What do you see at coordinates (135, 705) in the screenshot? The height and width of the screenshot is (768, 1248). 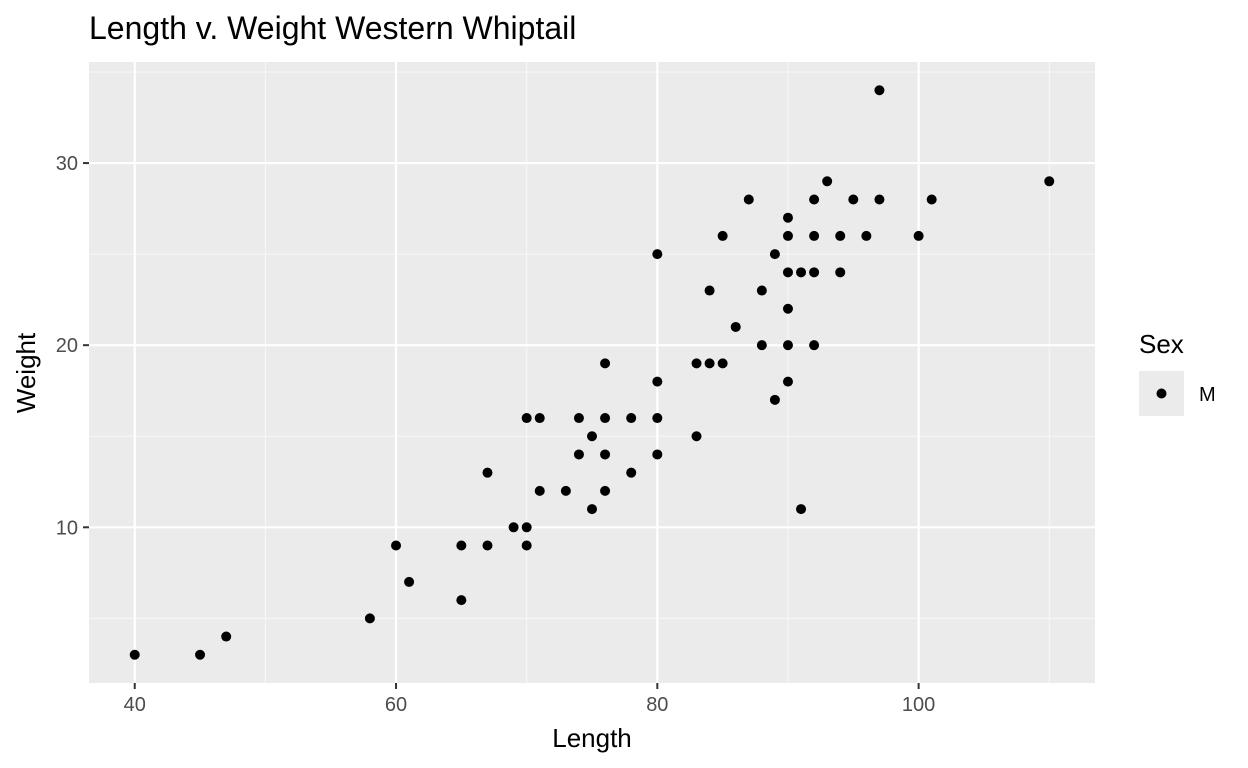 I see `x-tick-label: 40` at bounding box center [135, 705].